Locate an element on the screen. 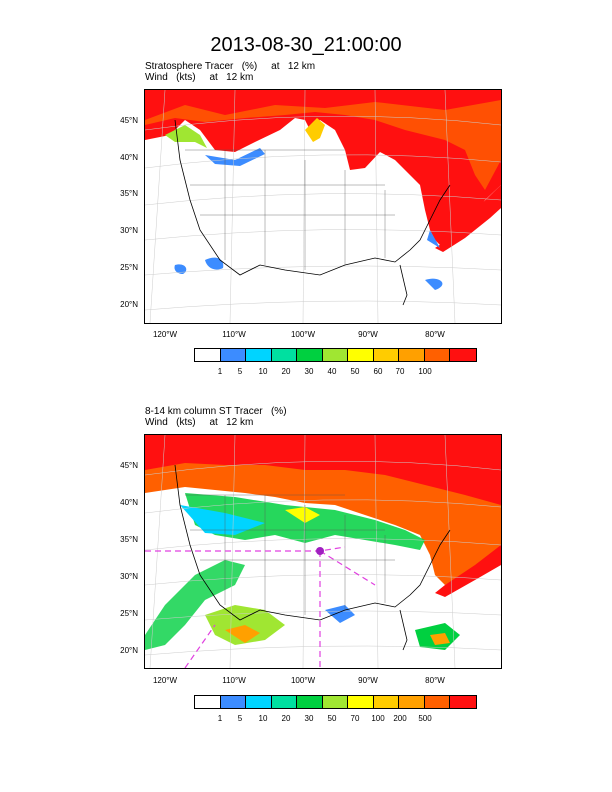 The width and height of the screenshot is (612, 792). colorbar-label: 60 is located at coordinates (378, 371).